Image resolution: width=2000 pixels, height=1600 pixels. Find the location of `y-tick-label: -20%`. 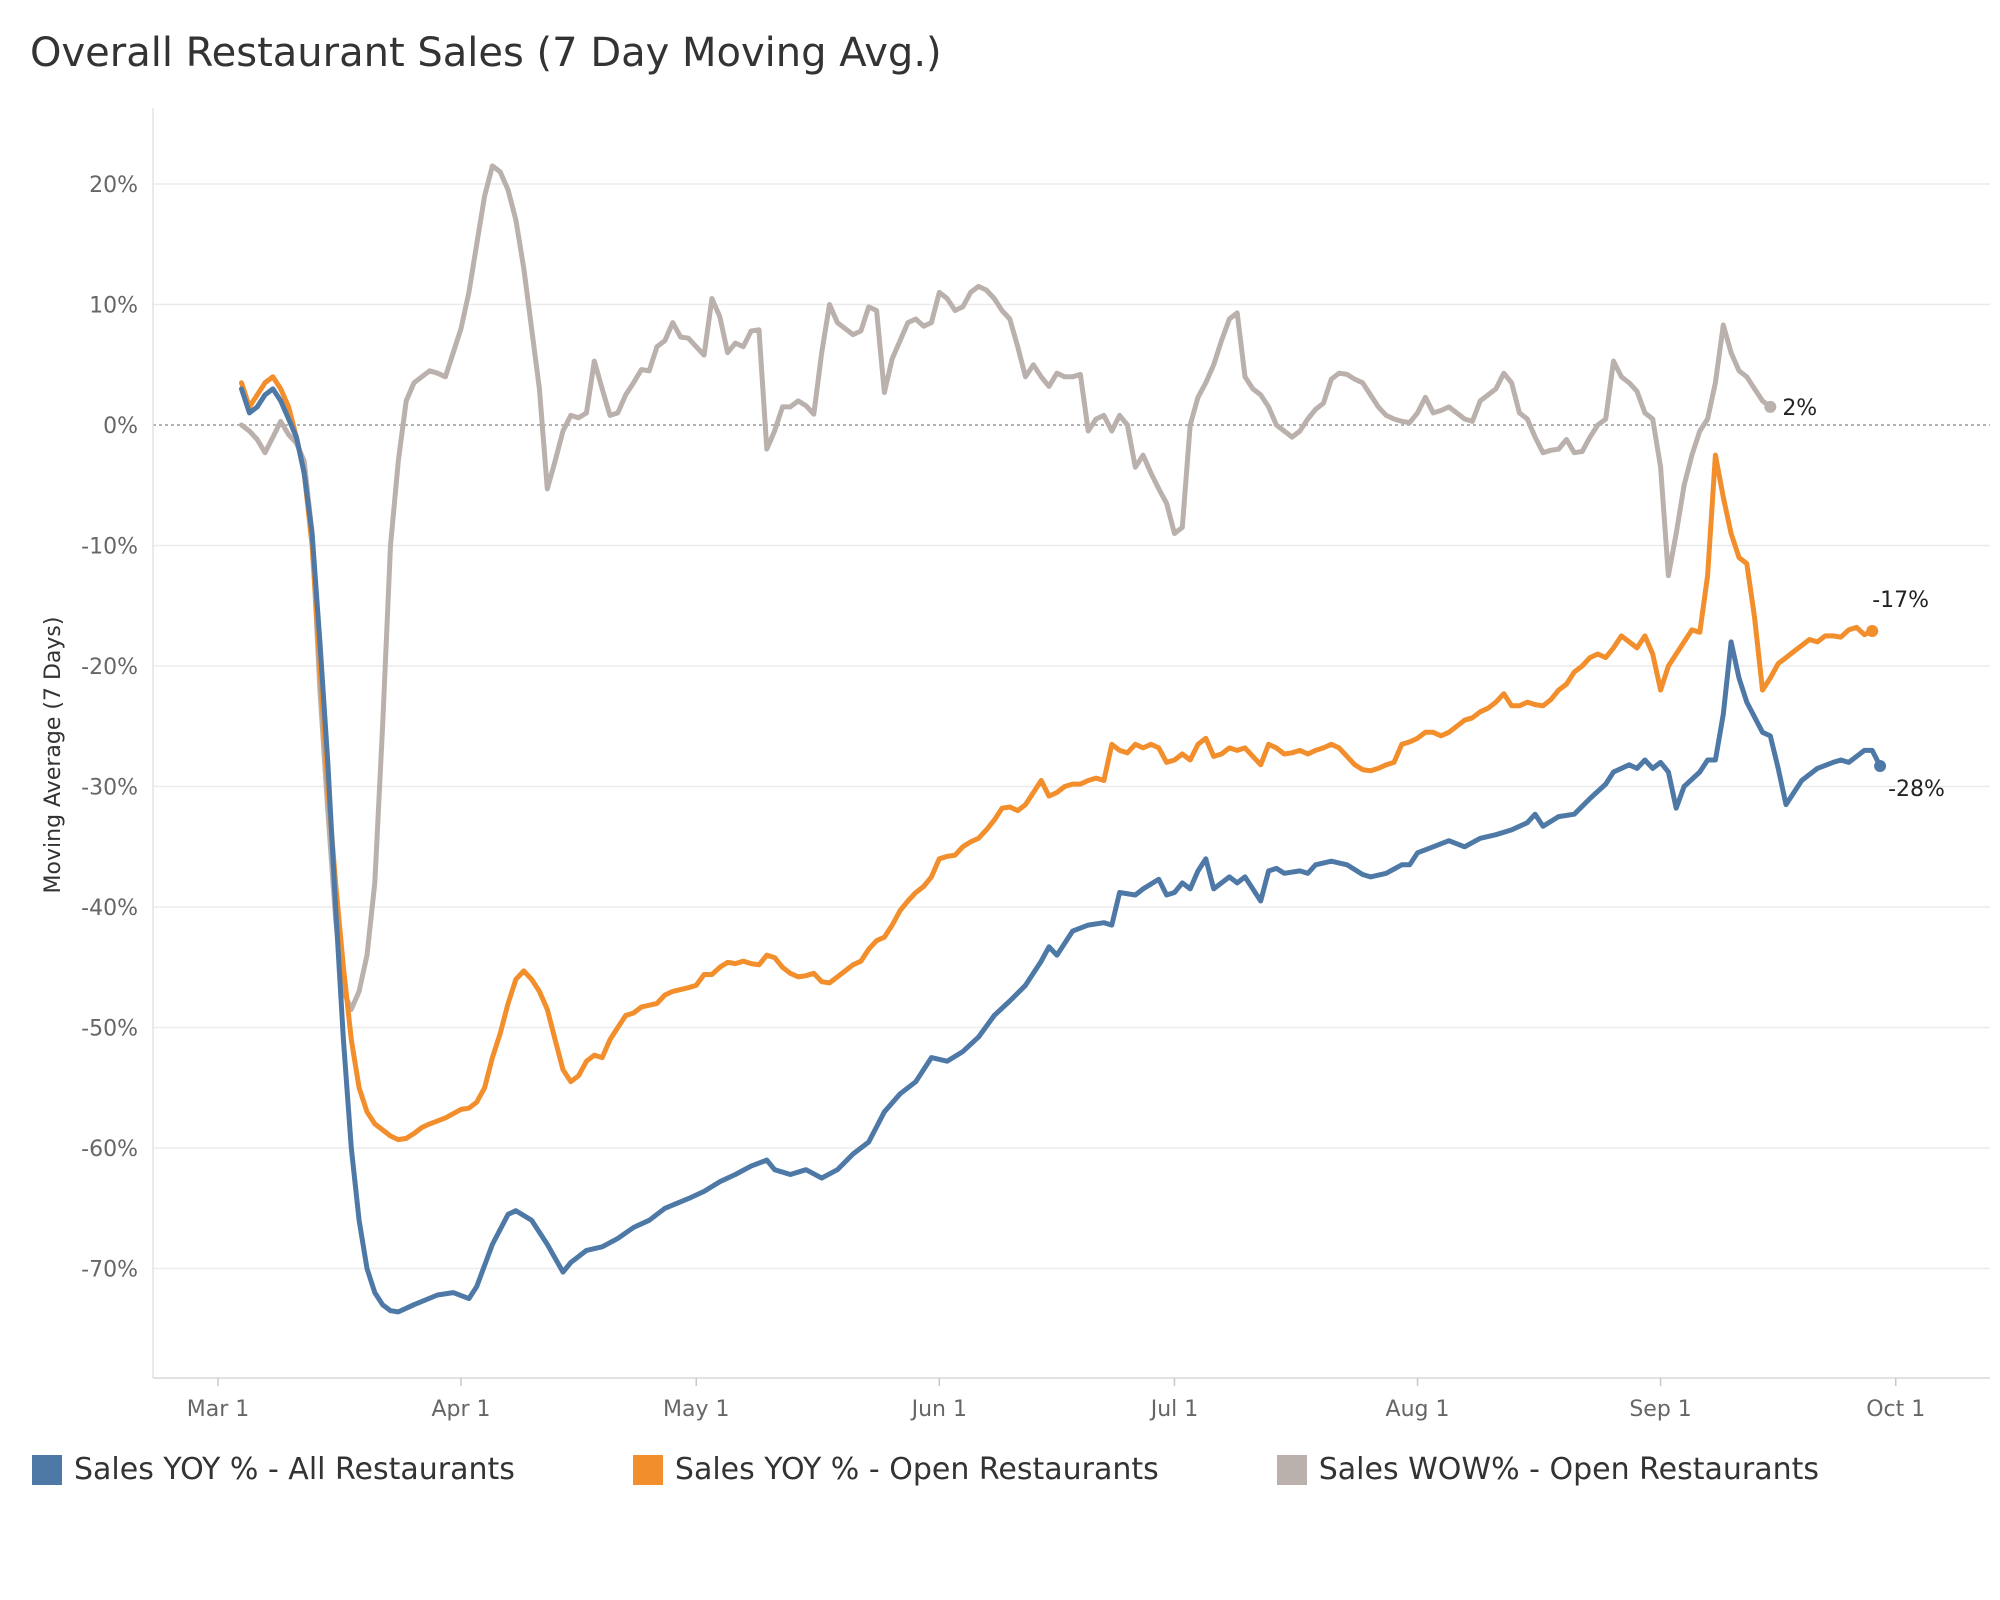

y-tick-label: -20% is located at coordinates (109, 667).